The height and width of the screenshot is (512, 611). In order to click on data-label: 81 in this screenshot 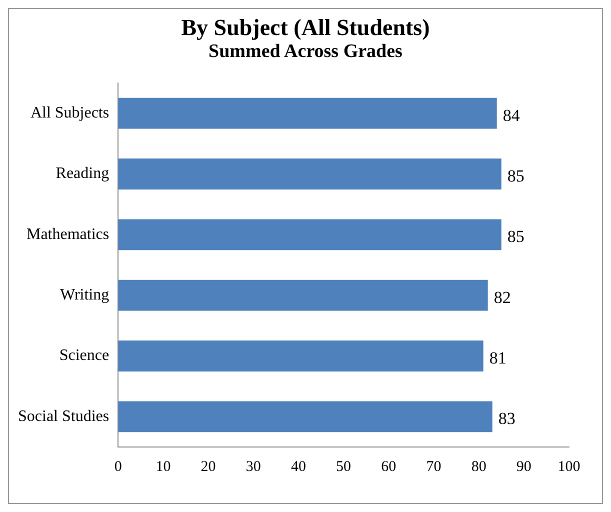, I will do `click(497, 358)`.